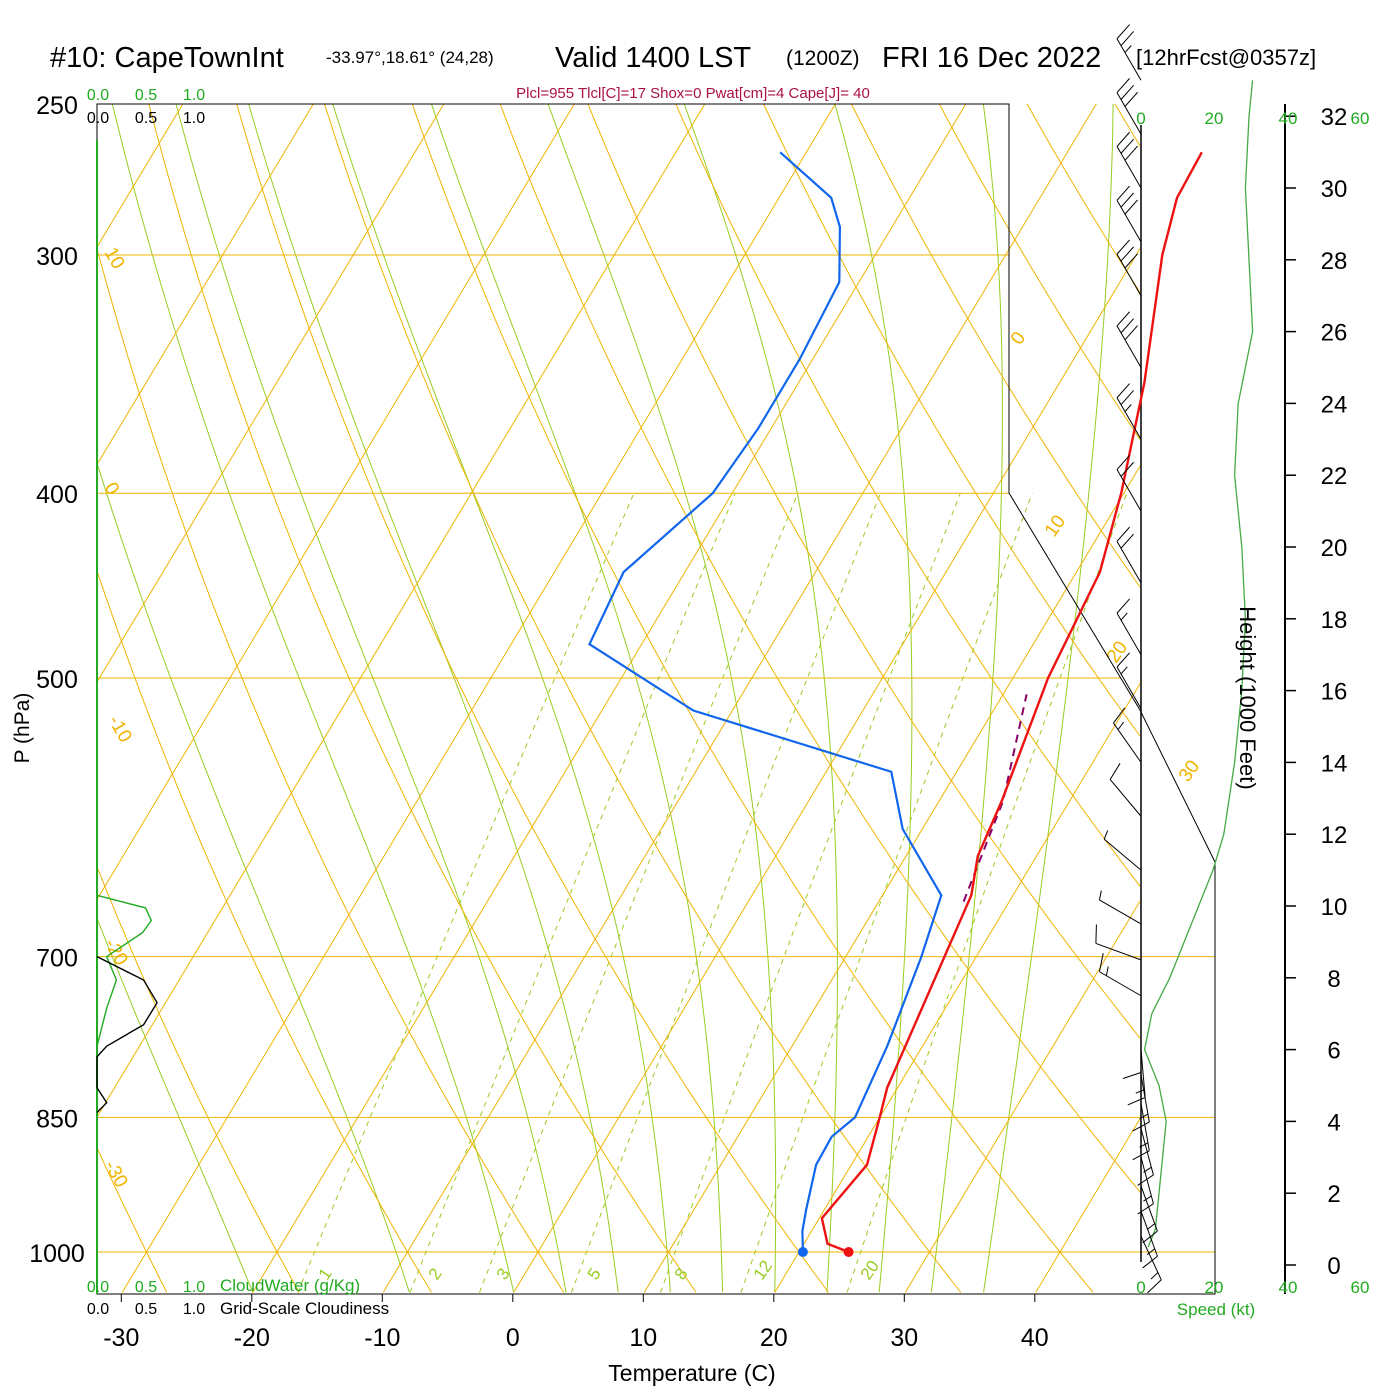 The image size is (1400, 1400). Describe the element at coordinates (167, 58) in the screenshot. I see `station-title: #10: CapeTownInt` at that location.